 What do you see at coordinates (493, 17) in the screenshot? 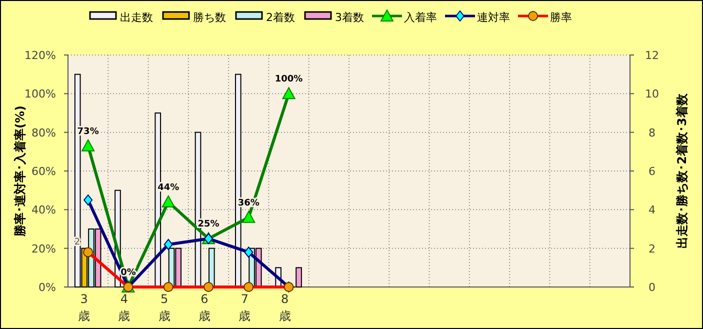
I see `legend-label: 連対率` at bounding box center [493, 17].